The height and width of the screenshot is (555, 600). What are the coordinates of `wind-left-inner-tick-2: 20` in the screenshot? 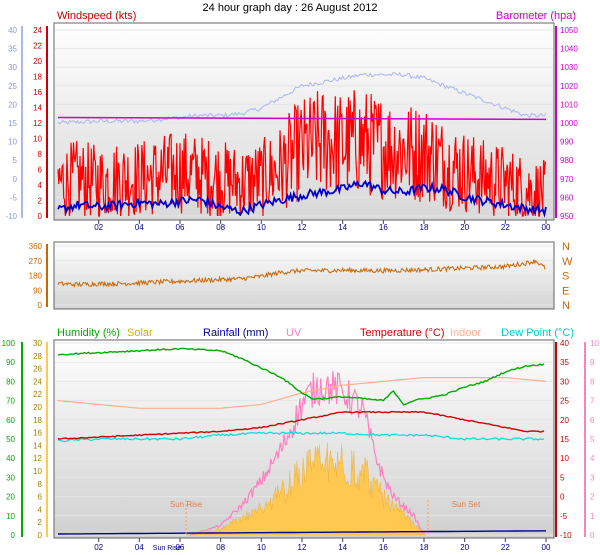 It's located at (37, 61).